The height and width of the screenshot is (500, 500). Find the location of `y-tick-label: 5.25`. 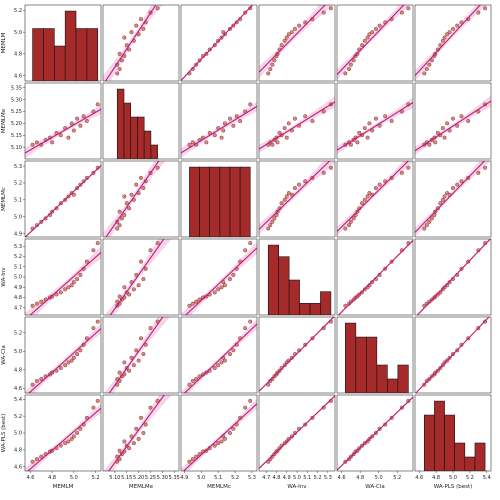

y-tick-label: 5.25 is located at coordinates (16, 112).